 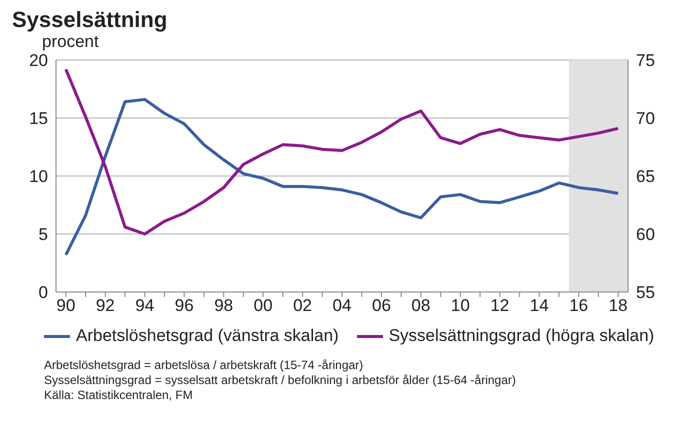 What do you see at coordinates (460, 306) in the screenshot?
I see `x-tick-label: 10` at bounding box center [460, 306].